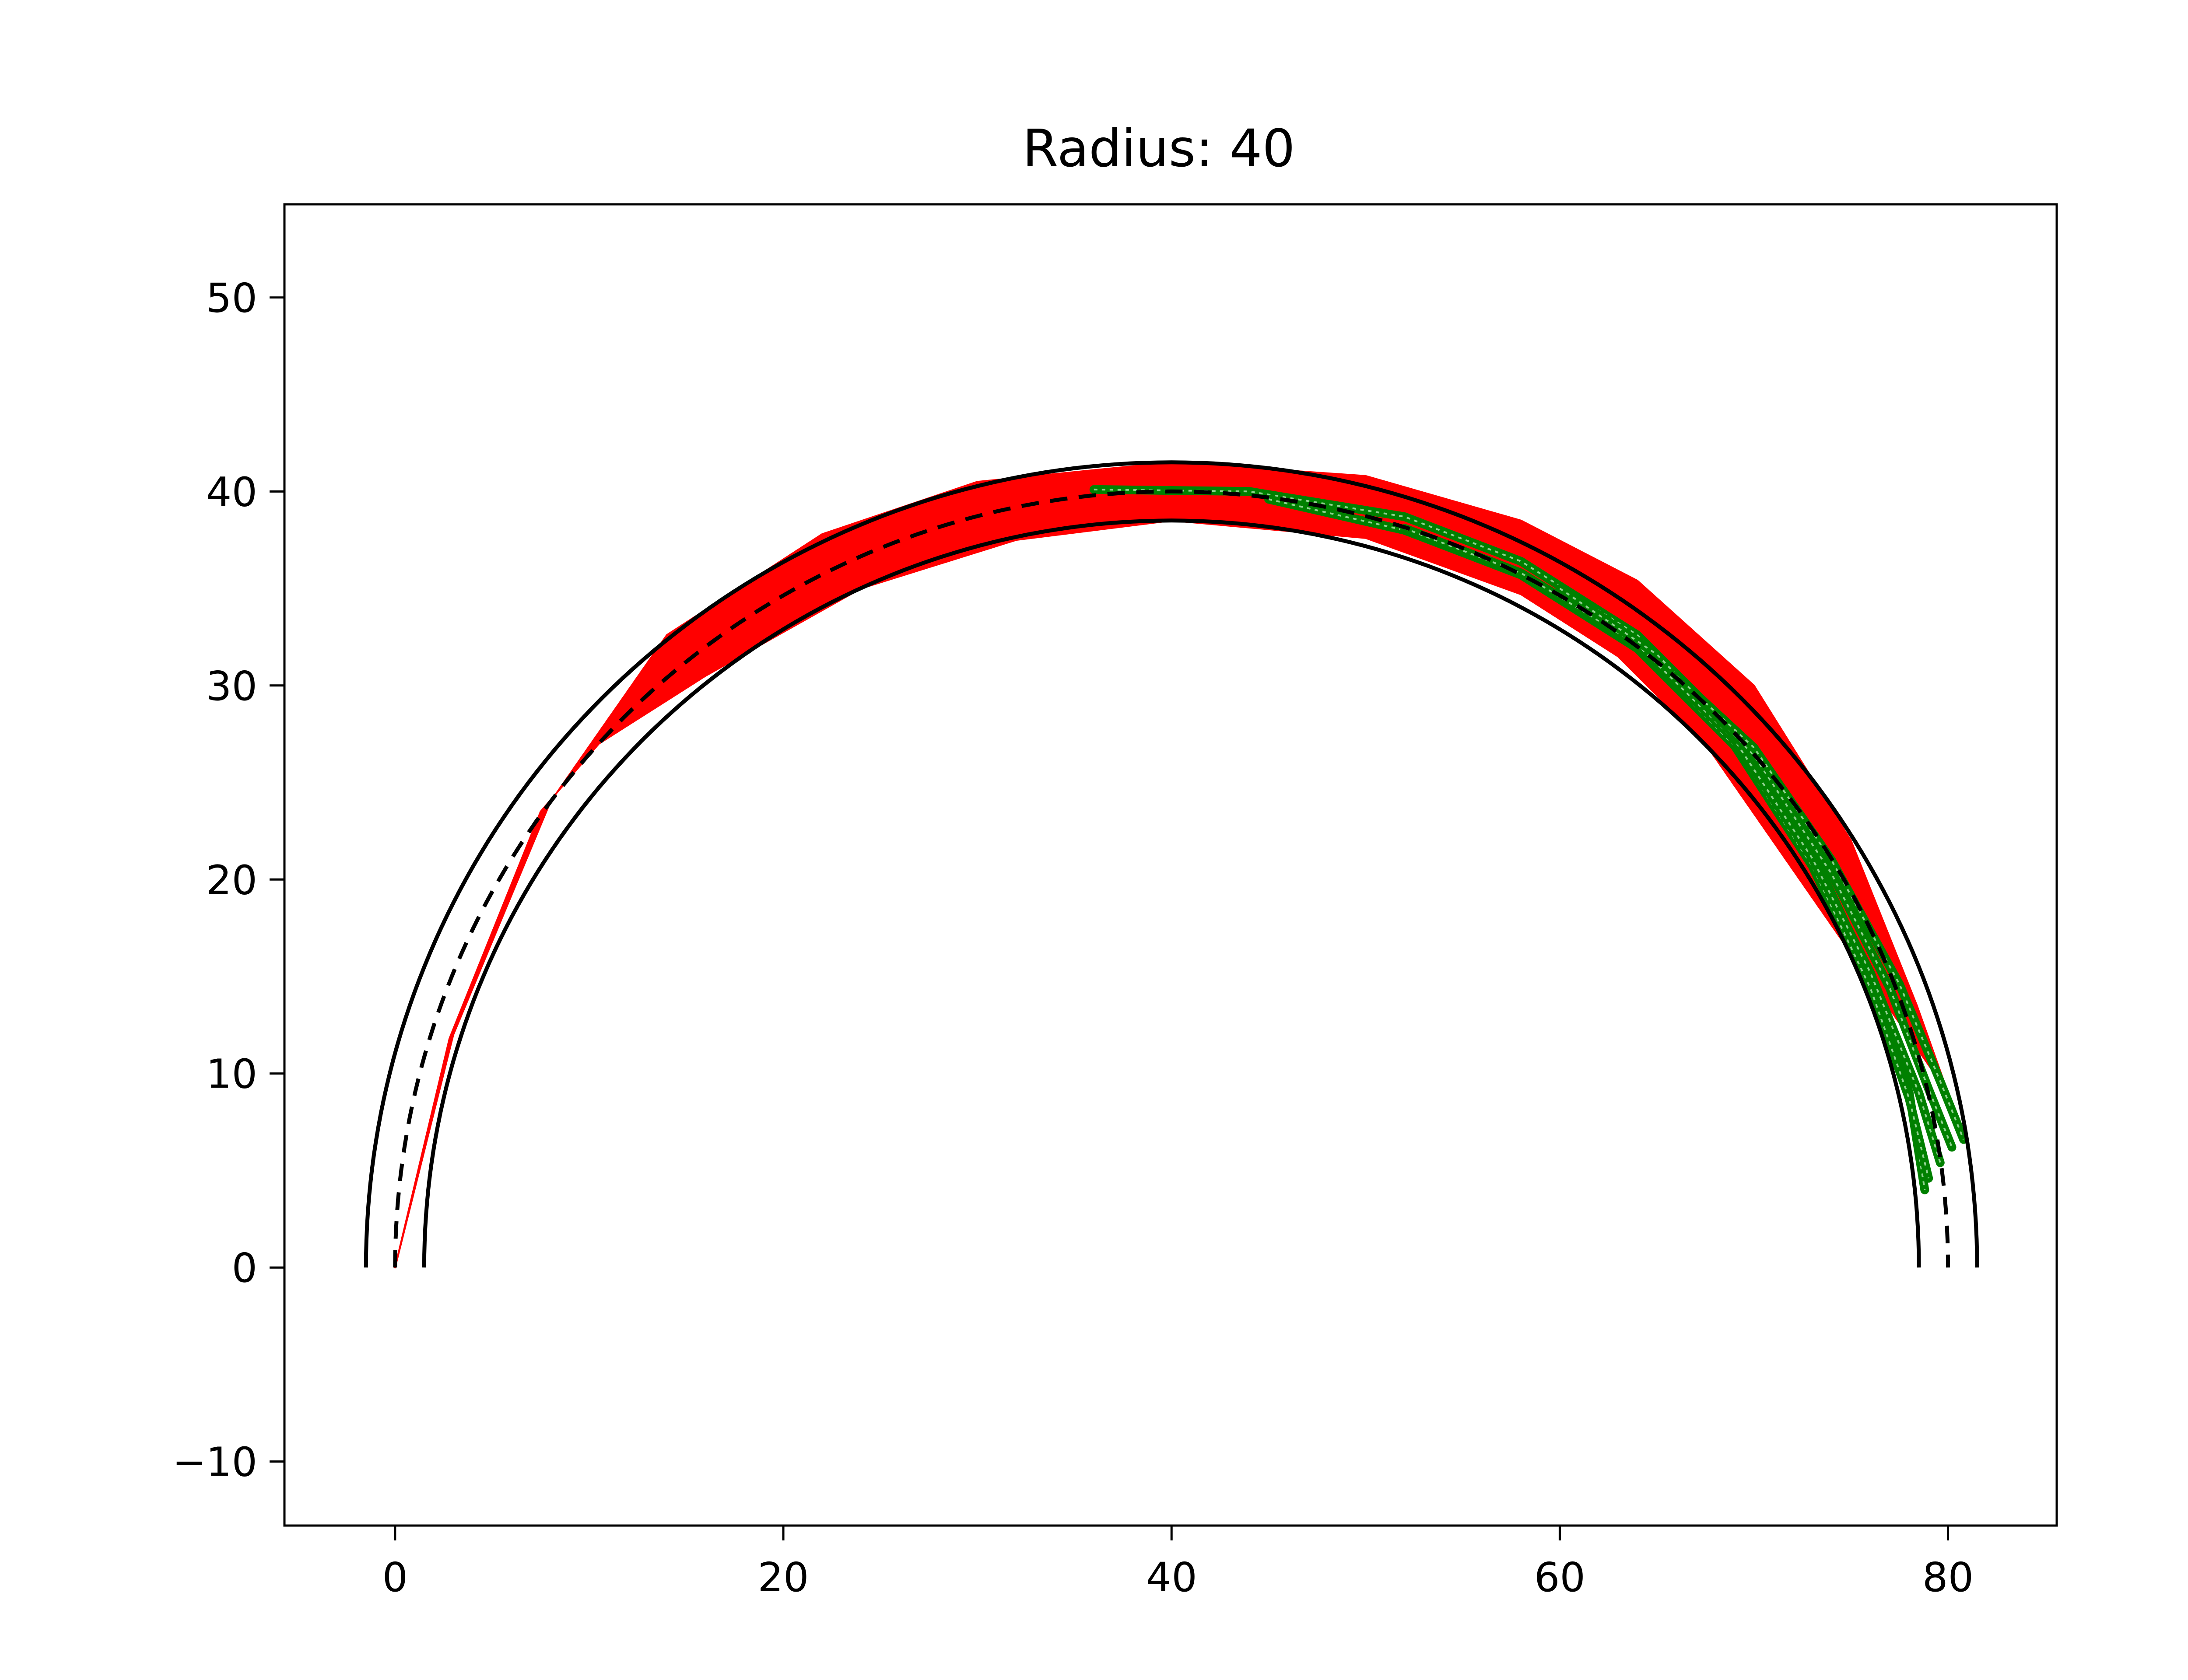  What do you see at coordinates (1171, 1577) in the screenshot?
I see `x-tick-label: 40` at bounding box center [1171, 1577].